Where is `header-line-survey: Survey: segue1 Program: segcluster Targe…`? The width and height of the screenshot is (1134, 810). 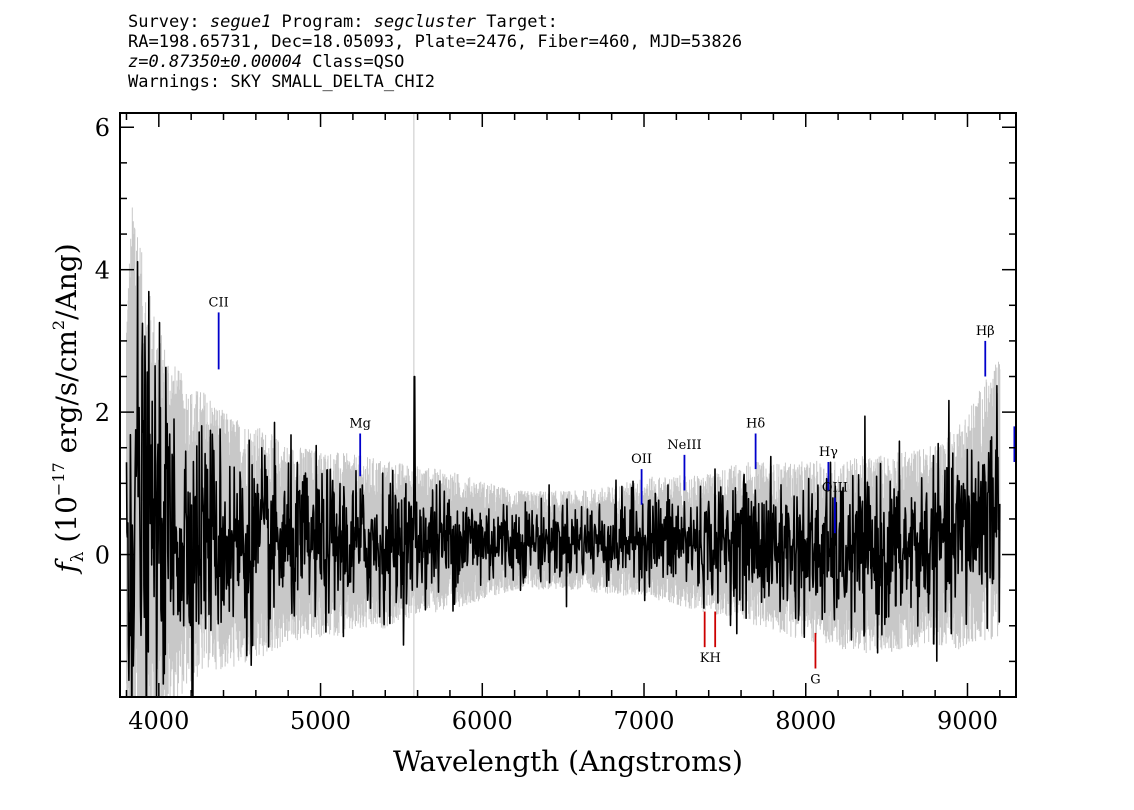
header-line-survey: Survey: segue1 Program: segcluster Targe… is located at coordinates (435, 22).